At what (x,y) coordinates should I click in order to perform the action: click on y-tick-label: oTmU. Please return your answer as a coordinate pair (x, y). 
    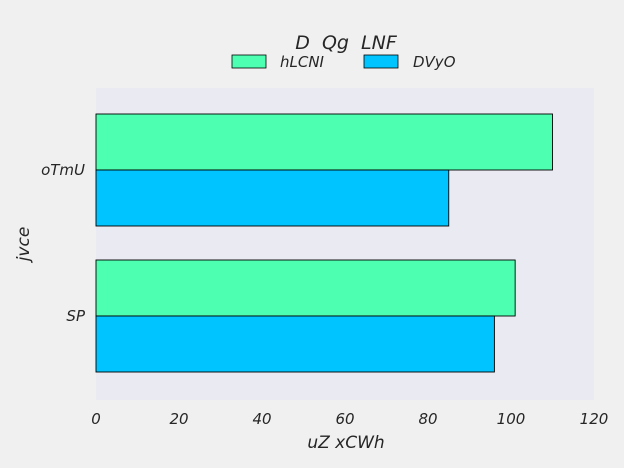
    Looking at the image, I should click on (63, 170).